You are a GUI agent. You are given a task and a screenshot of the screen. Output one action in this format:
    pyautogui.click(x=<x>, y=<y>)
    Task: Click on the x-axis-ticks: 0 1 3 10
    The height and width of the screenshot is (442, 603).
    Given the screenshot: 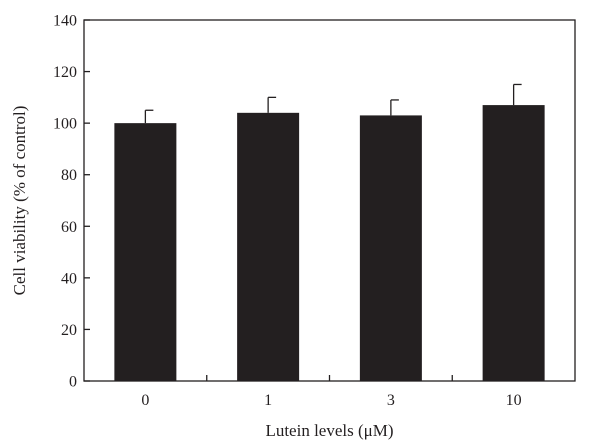 What is the action you would take?
    pyautogui.click(x=331, y=392)
    